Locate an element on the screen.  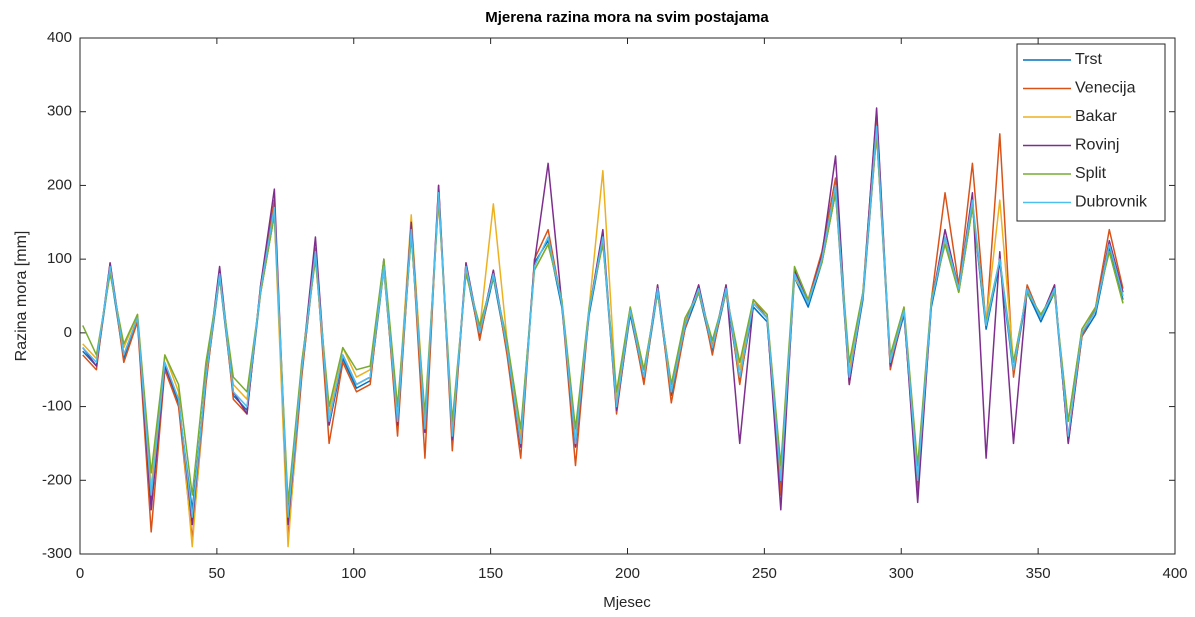
x-tick-label: 100 is located at coordinates (353, 573).